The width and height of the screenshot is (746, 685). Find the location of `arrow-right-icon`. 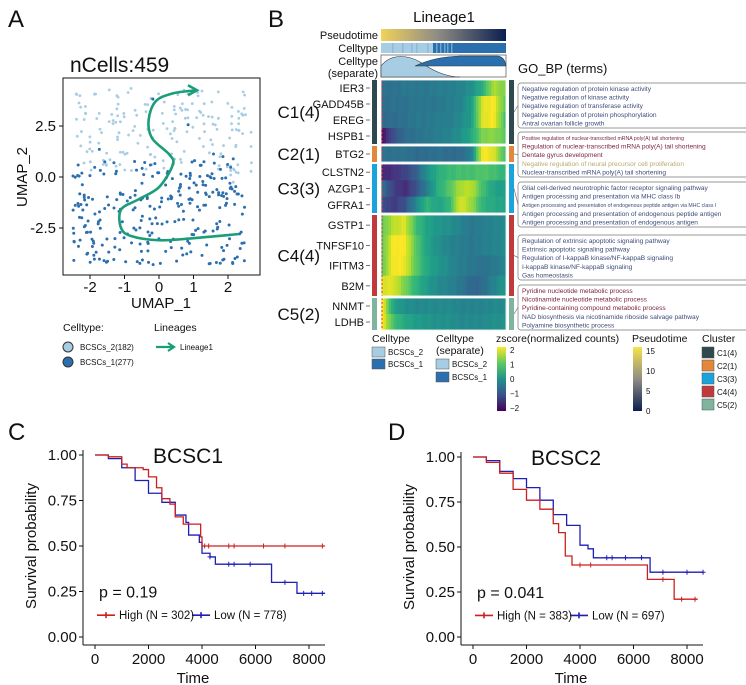

arrow-right-icon is located at coordinates (166, 347).